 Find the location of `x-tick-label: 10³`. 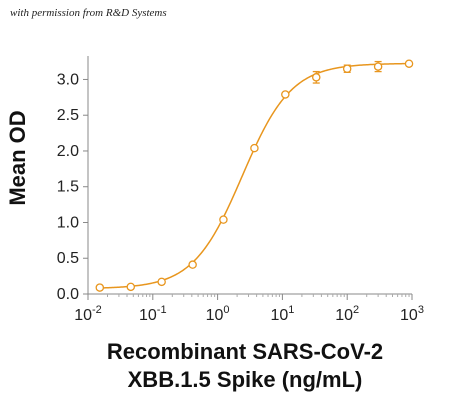

x-tick-label: 10³ is located at coordinates (412, 314).